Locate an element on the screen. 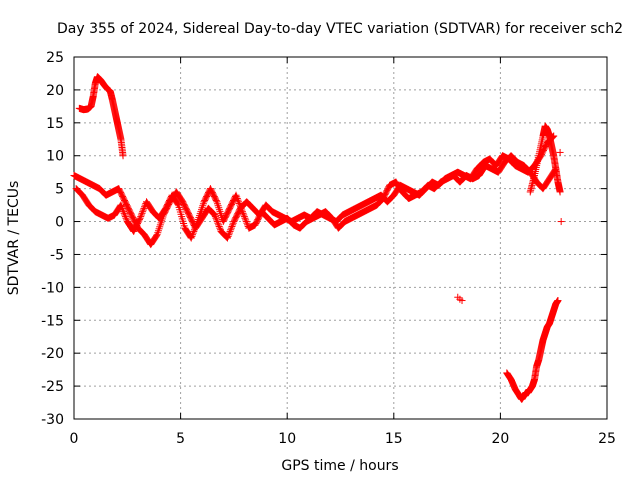  y-tick-label: 0 is located at coordinates (59, 223).